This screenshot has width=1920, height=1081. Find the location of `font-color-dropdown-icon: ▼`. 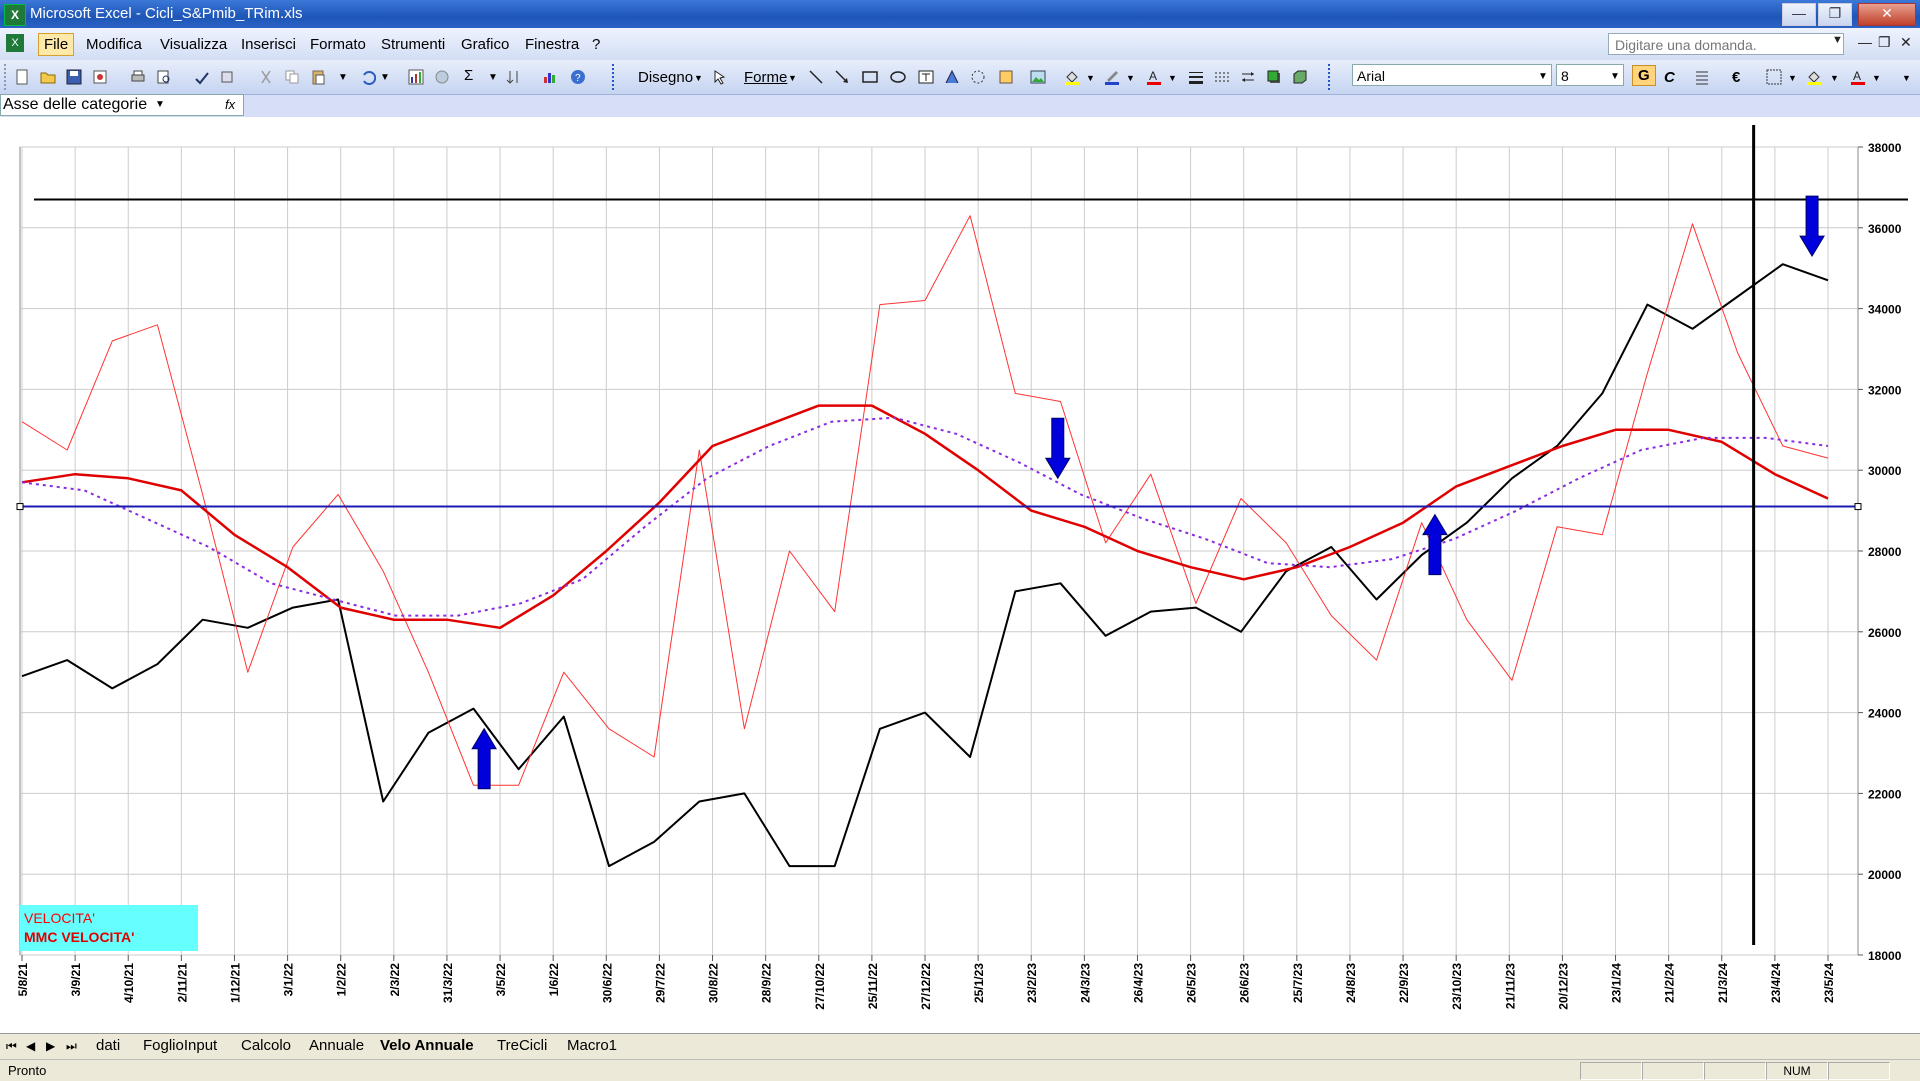

font-color-dropdown-icon: ▼ is located at coordinates (1172, 78).